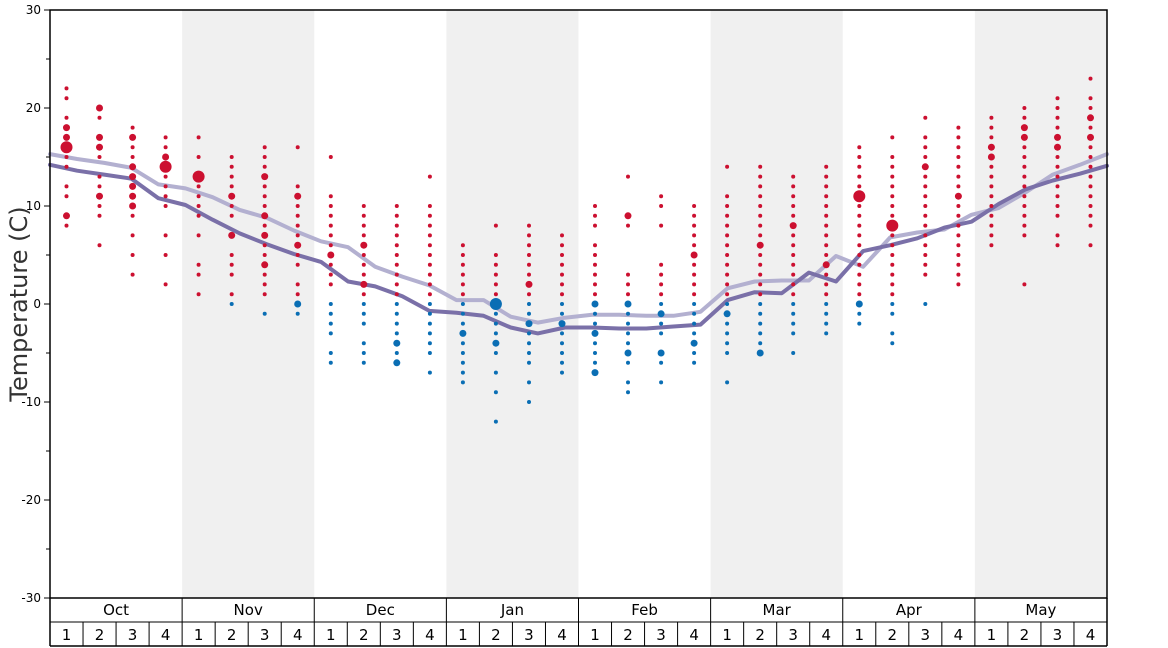 The image size is (1168, 648). What do you see at coordinates (777, 610) in the screenshot?
I see `month-label: Mar` at bounding box center [777, 610].